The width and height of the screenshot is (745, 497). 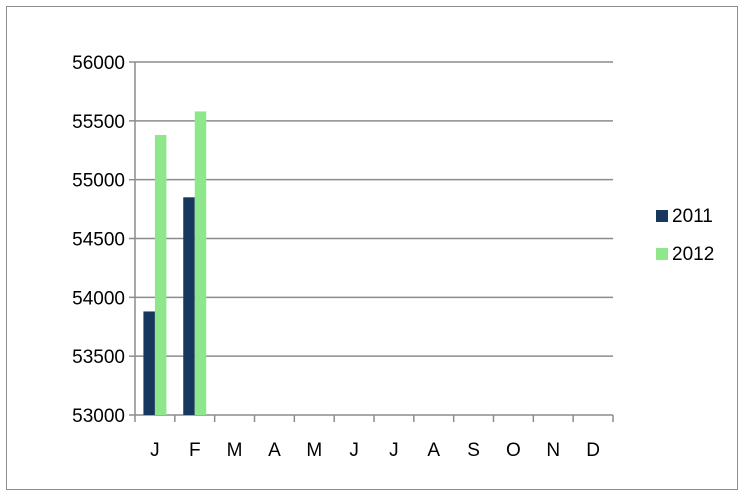 I want to click on bar-2011-F, so click(x=189, y=306).